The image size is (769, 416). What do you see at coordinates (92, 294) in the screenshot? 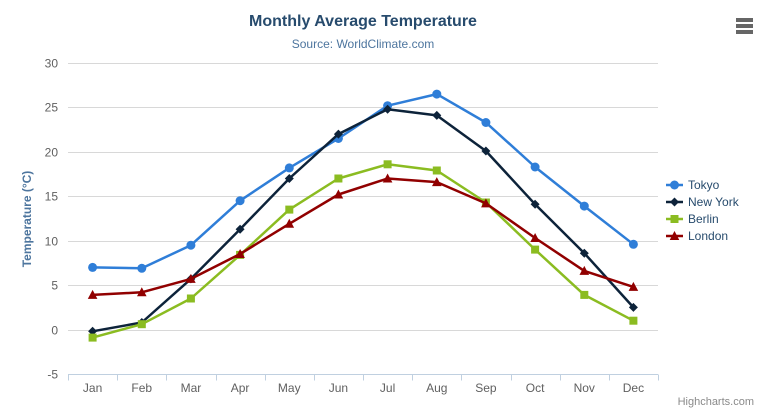
I see `data-point-london-Jan` at bounding box center [92, 294].